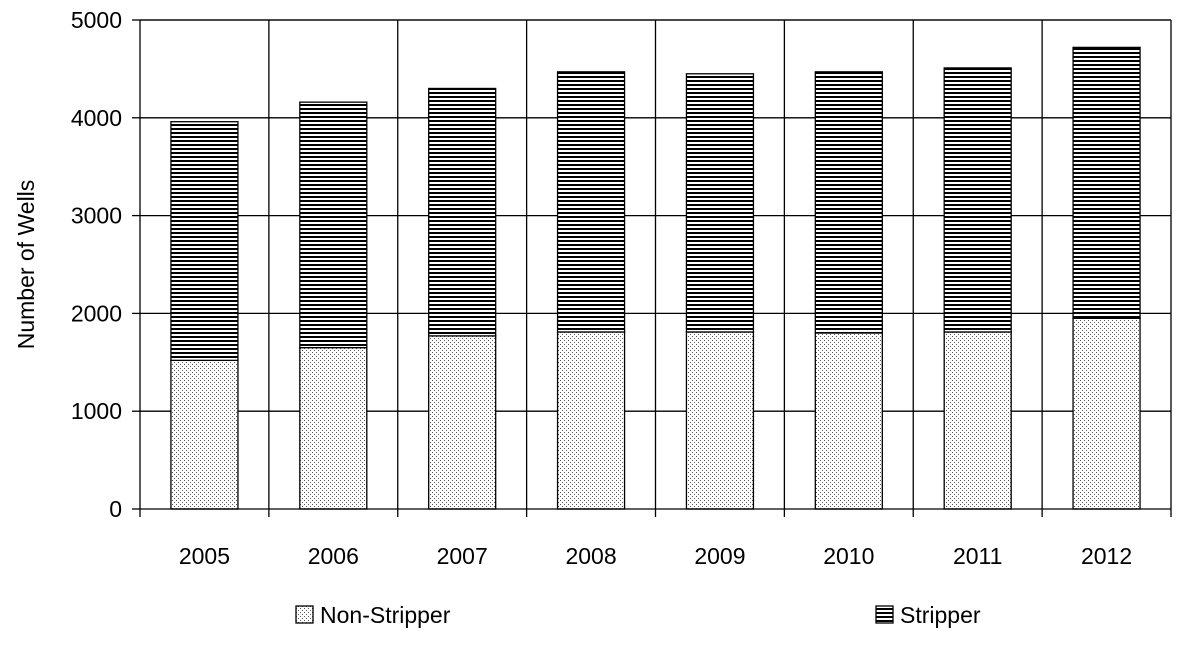  I want to click on y-tick-label: 2000, so click(96, 313).